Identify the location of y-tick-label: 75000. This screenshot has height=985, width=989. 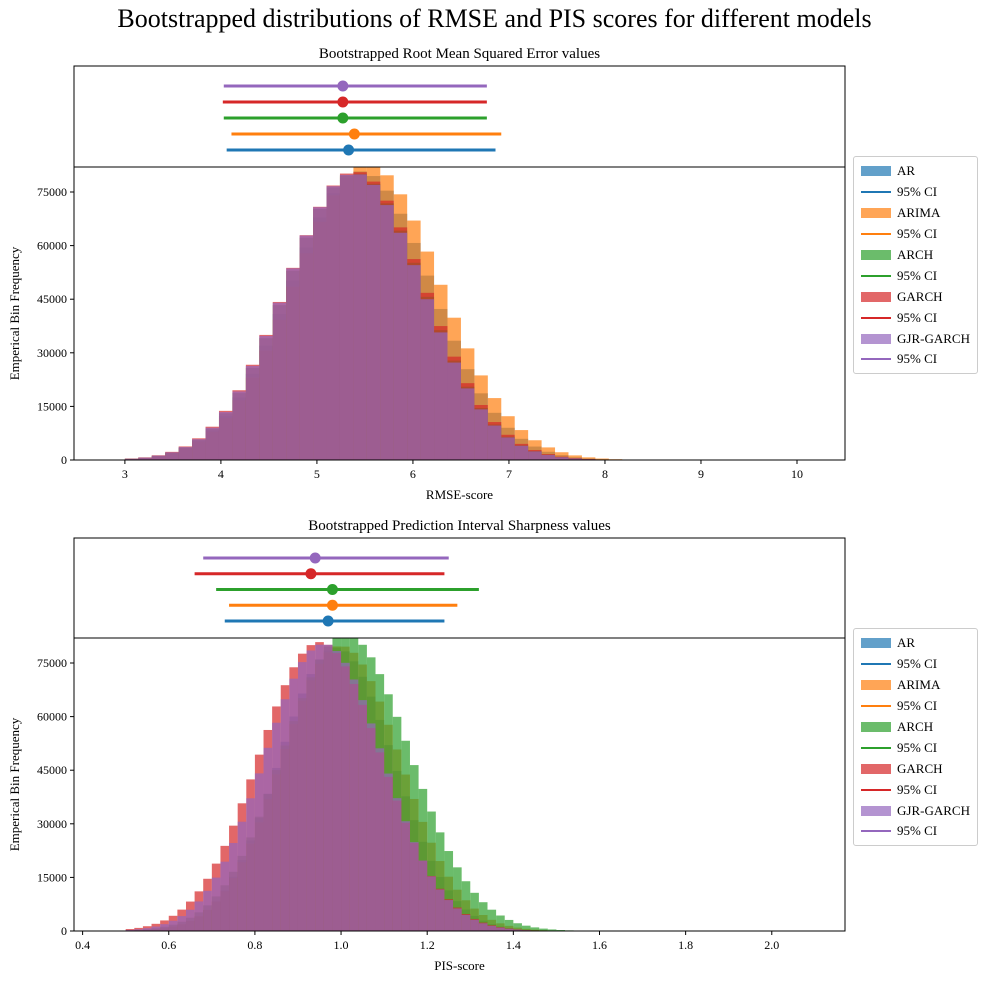
(52, 663).